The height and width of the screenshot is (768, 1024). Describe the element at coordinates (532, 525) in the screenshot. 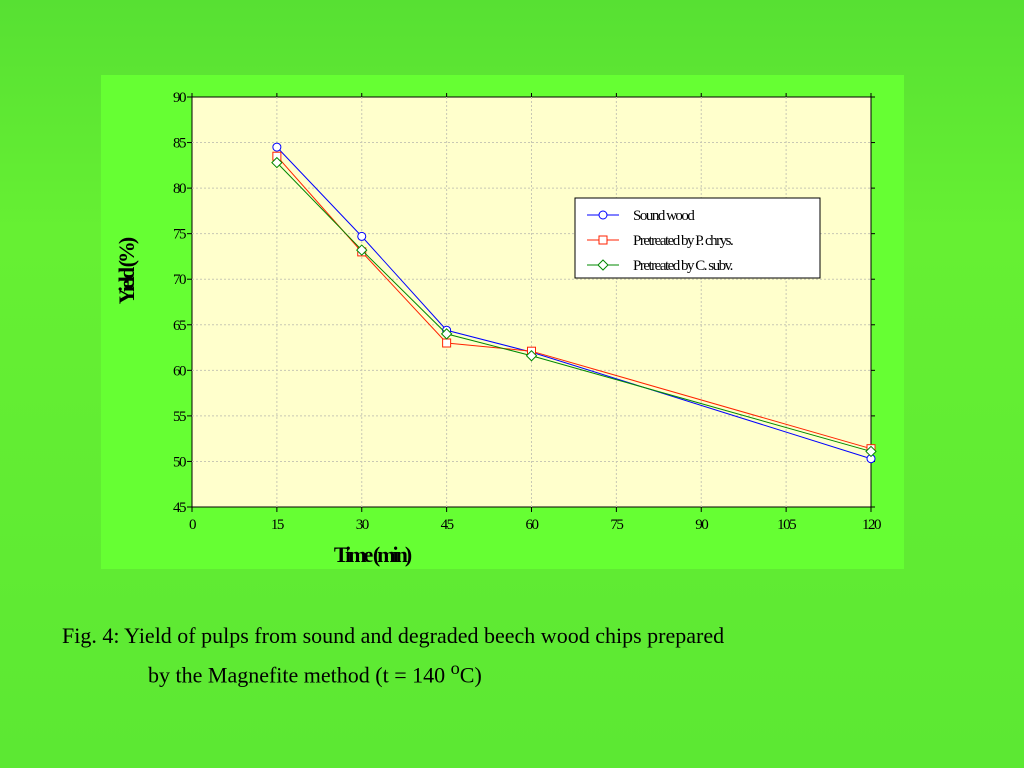

I see `x-tick-label: 60` at that location.